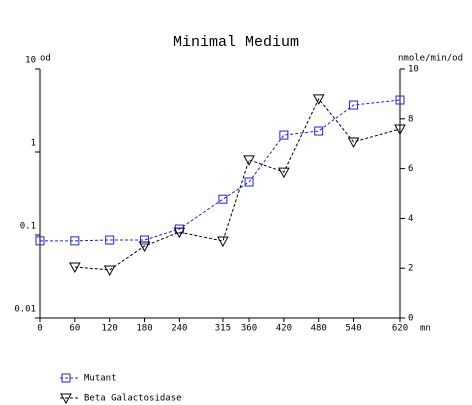 Image resolution: width=472 pixels, height=405 pixels. I want to click on legend-label: Beta Galactosidase, so click(133, 399).